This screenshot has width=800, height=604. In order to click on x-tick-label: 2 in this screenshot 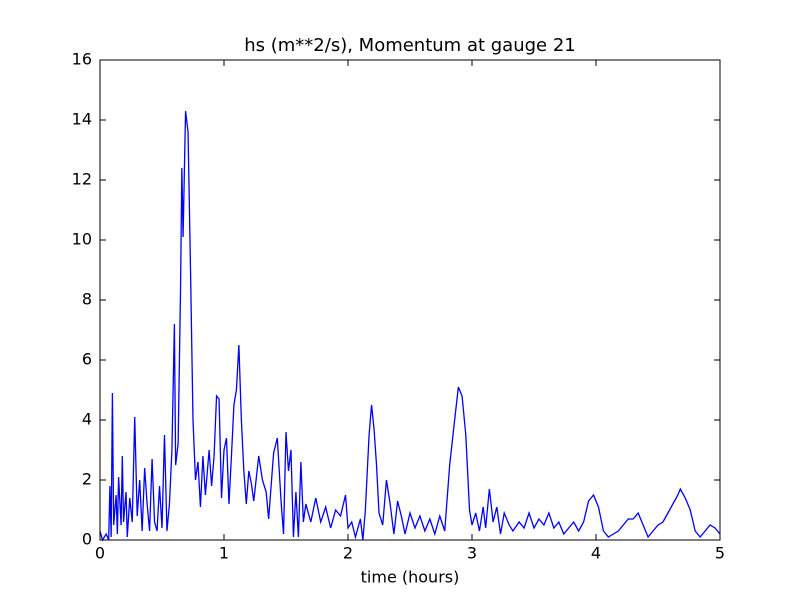, I will do `click(348, 553)`.